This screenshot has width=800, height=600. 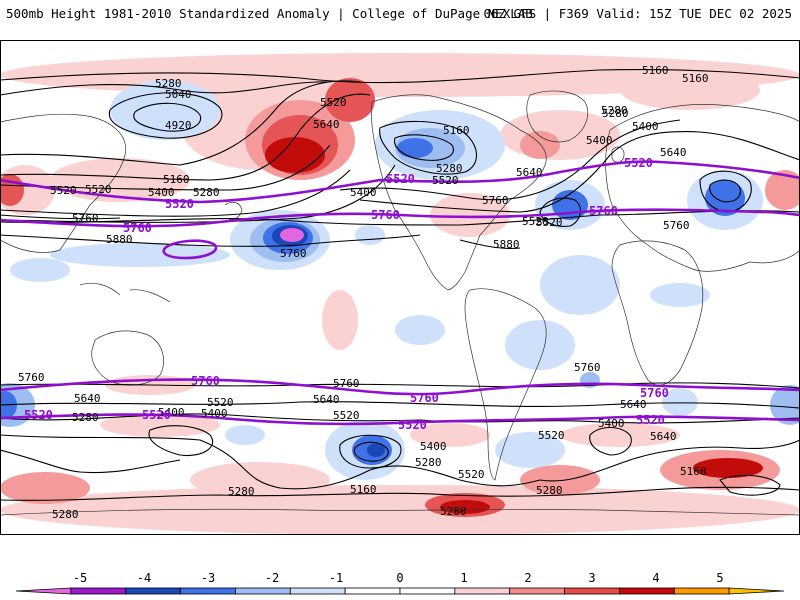 I want to click on colorbar-ticks: -5 -4 -3 -2 -1 0 1 2 3 4 5, so click(x=398, y=578).